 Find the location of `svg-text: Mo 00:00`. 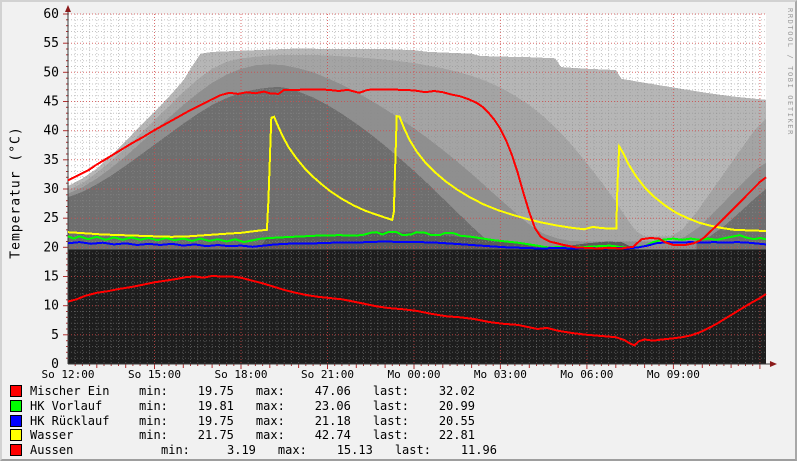

svg-text: Mo 00:00 is located at coordinates (414, 374).